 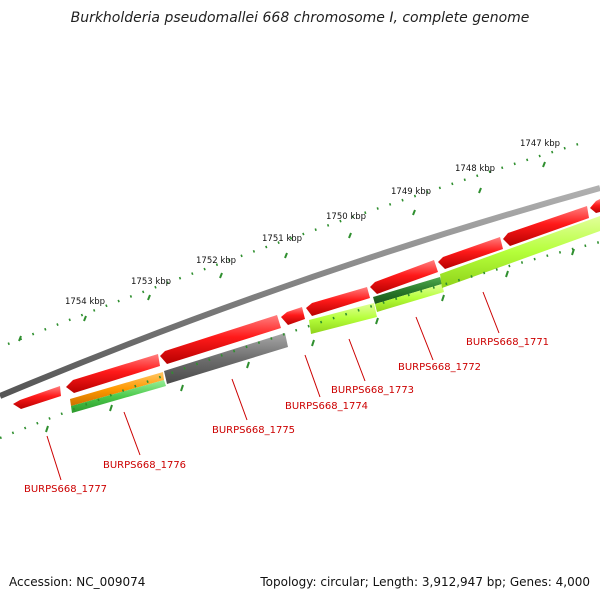 I want to click on gene-label-1771: BURPS668_1771, so click(x=507, y=342).